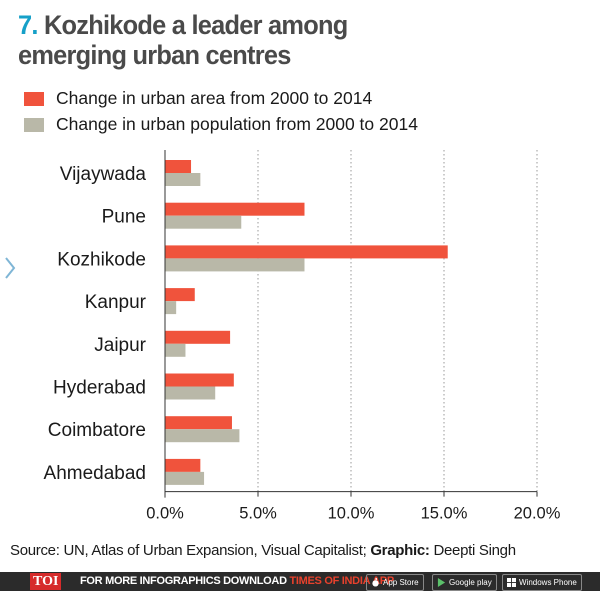  What do you see at coordinates (95, 473) in the screenshot?
I see `category-label-ahmedabad: Ahmedabad` at bounding box center [95, 473].